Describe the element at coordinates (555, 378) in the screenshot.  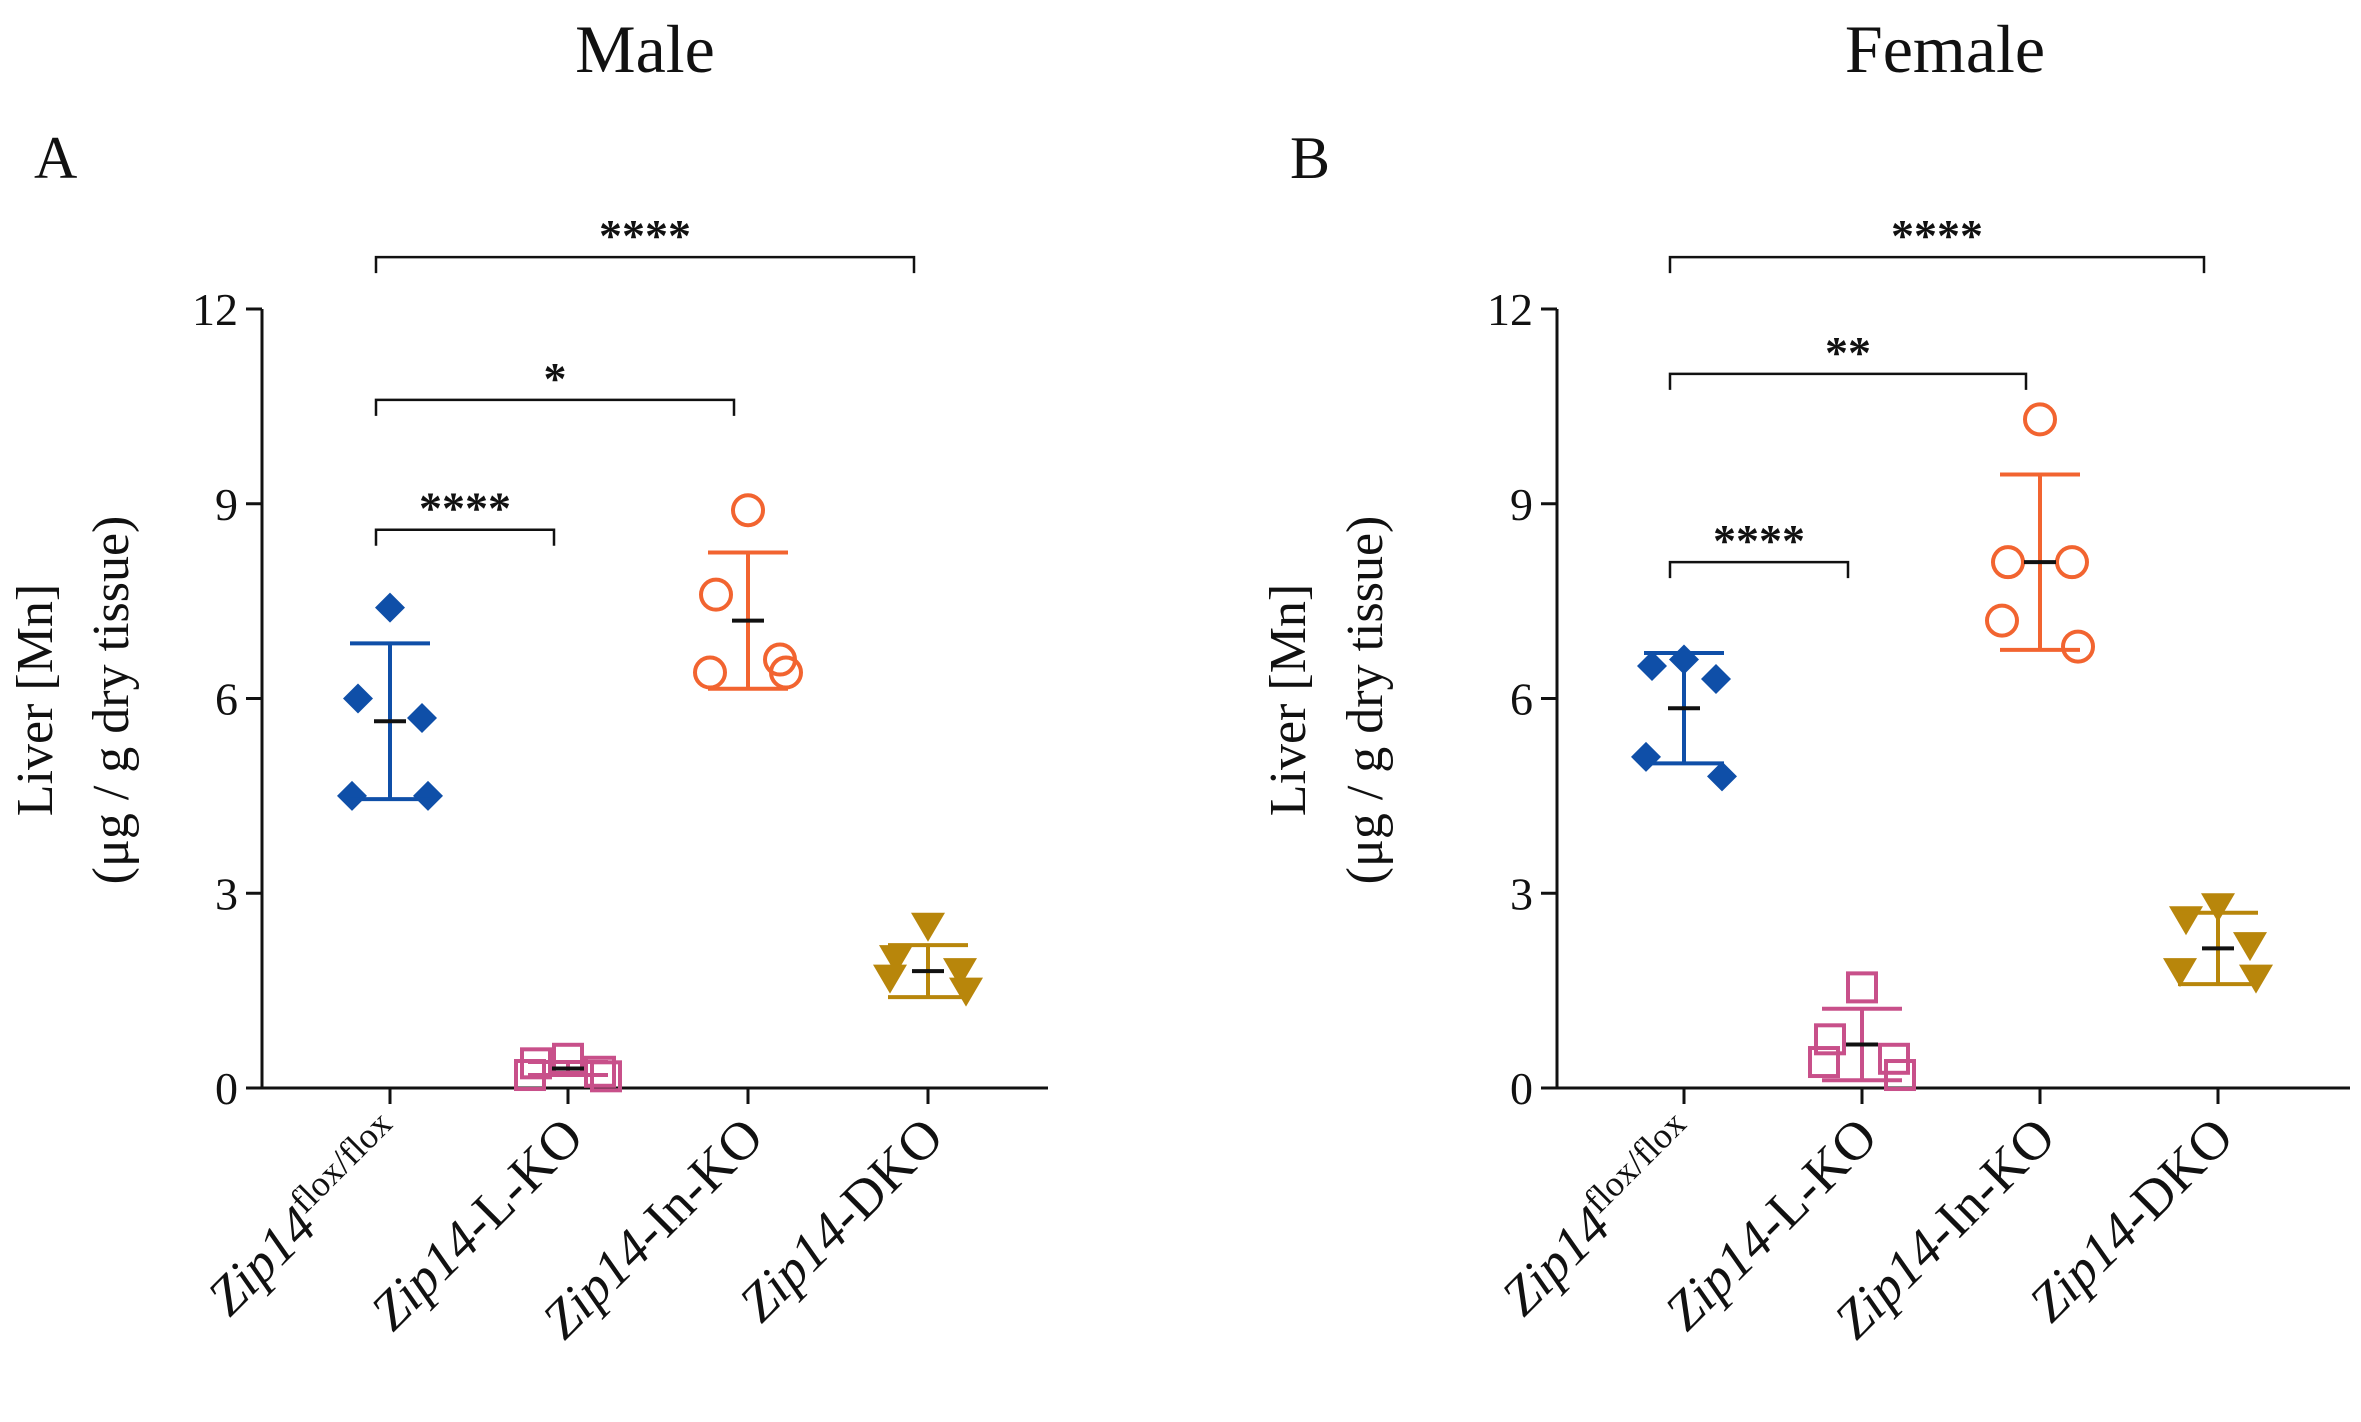
I see `significance-label: *` at that location.